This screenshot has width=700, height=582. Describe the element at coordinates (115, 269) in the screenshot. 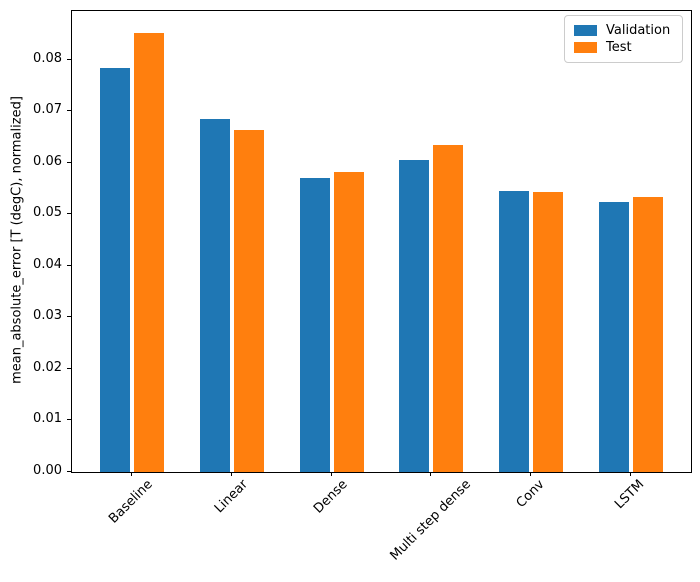

I see `bar-validation-baseline` at that location.